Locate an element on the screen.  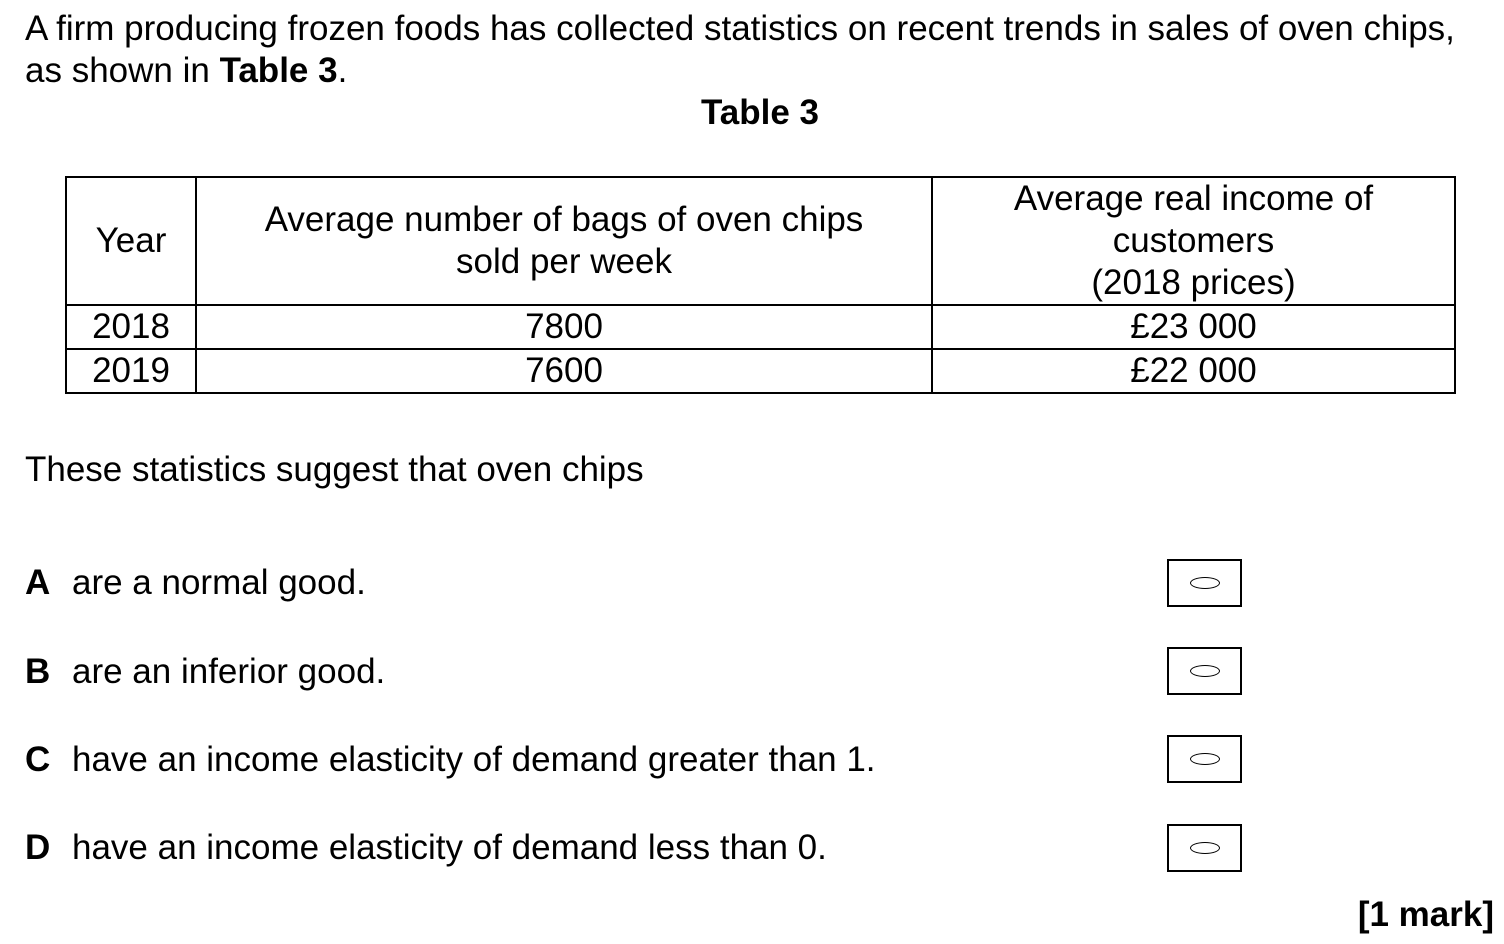
header-bags-line1: Average number of bags of oven chips is located at coordinates (564, 219).